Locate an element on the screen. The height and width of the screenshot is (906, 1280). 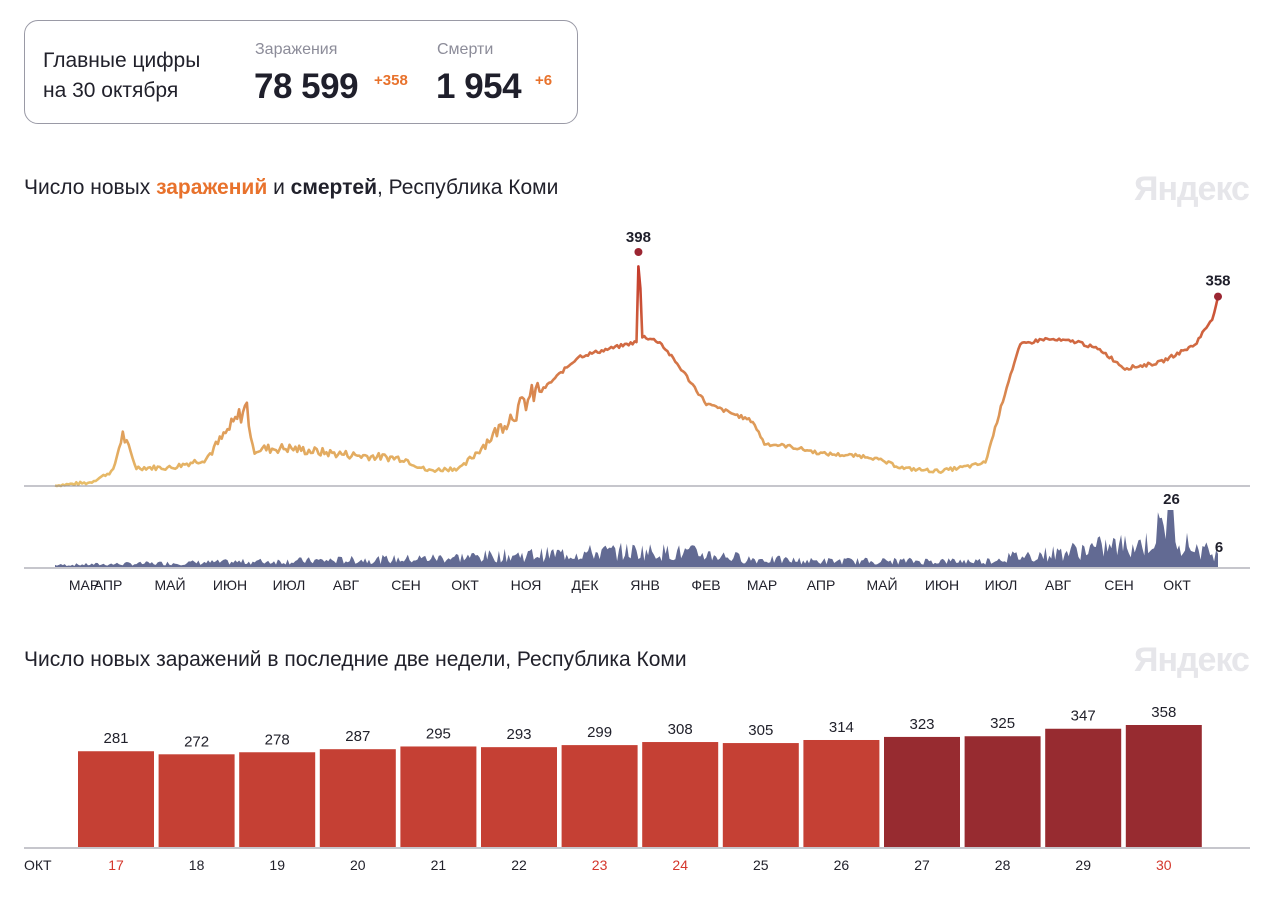
deaths-delta: +6 is located at coordinates (544, 80).